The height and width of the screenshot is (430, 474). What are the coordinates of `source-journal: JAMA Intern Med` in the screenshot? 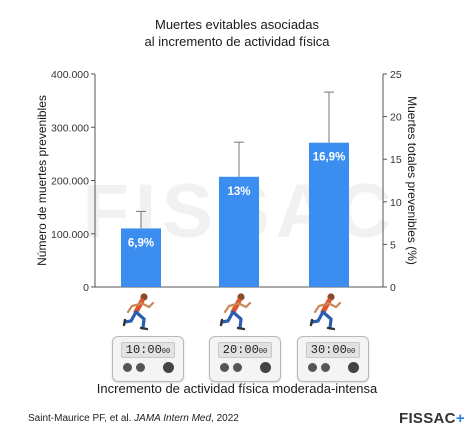 It's located at (173, 418).